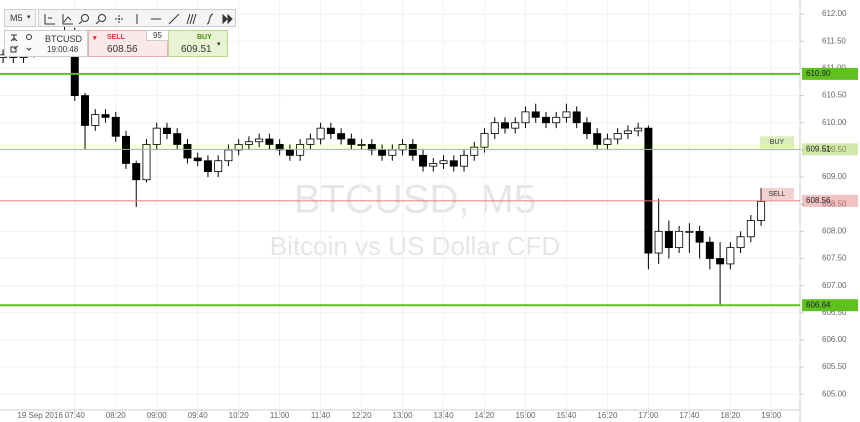 The height and width of the screenshot is (422, 860). Describe the element at coordinates (16, 18) in the screenshot. I see `timeframe: M5` at that location.